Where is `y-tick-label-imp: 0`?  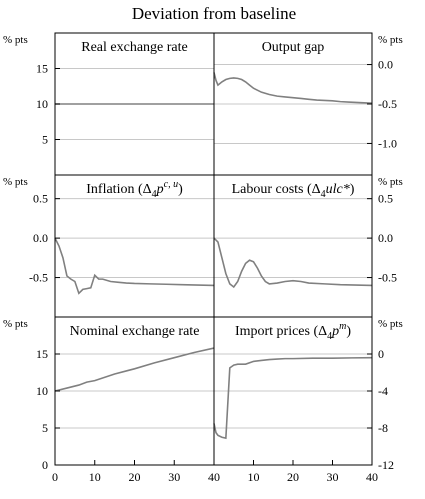 y-tick-label-imp: 0 is located at coordinates (381, 354).